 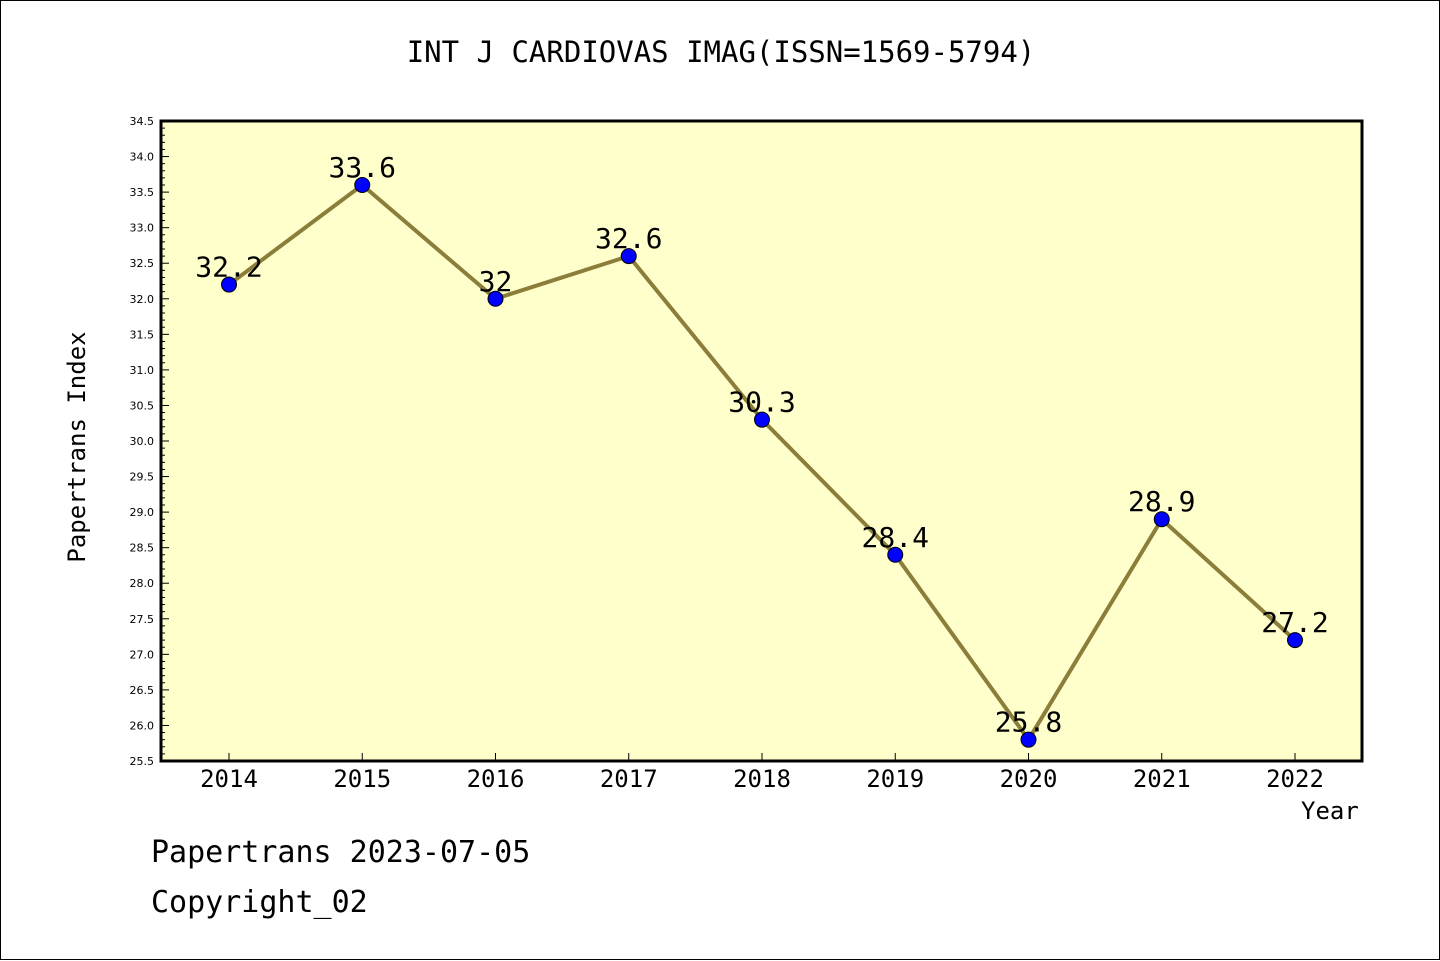 I want to click on y-tick-label: 25.5, so click(x=142, y=761).